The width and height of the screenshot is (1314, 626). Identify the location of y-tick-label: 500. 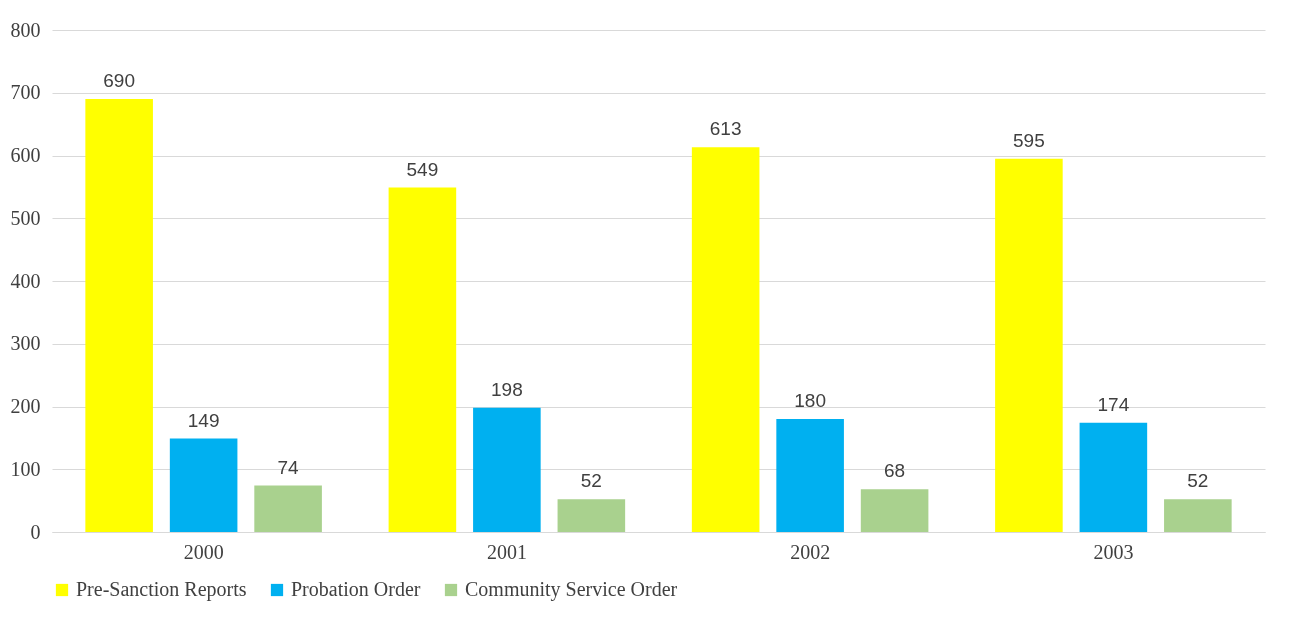
(25, 217).